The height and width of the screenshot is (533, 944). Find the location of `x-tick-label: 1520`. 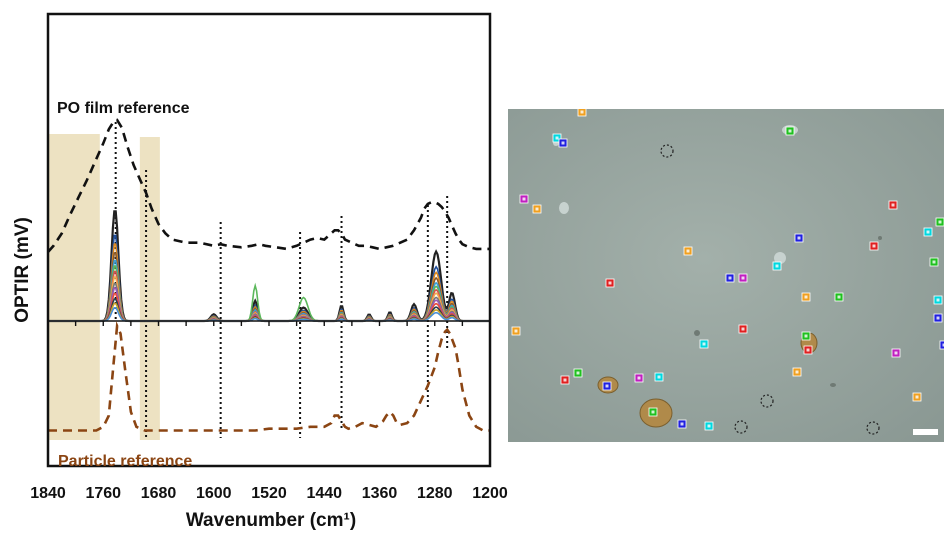

x-tick-label: 1520 is located at coordinates (269, 493).